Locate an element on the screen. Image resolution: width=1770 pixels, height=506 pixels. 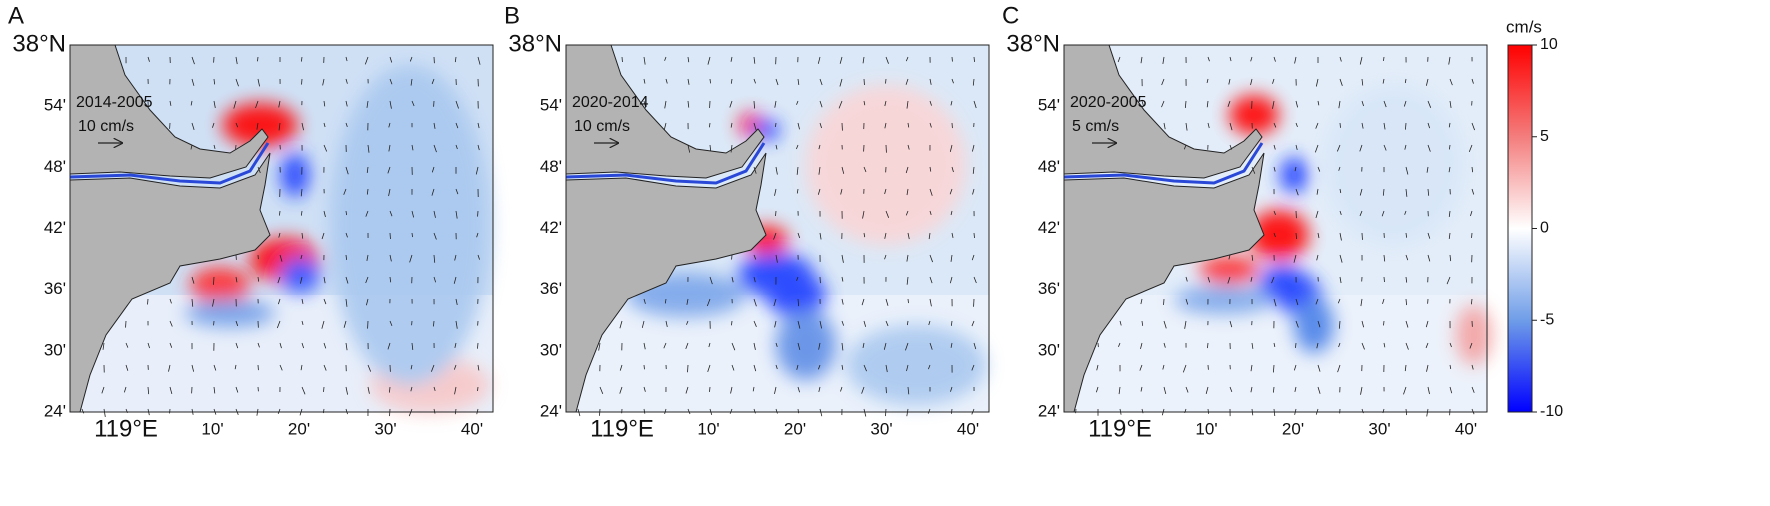
x-tick-label: 40' is located at coordinates (968, 428).